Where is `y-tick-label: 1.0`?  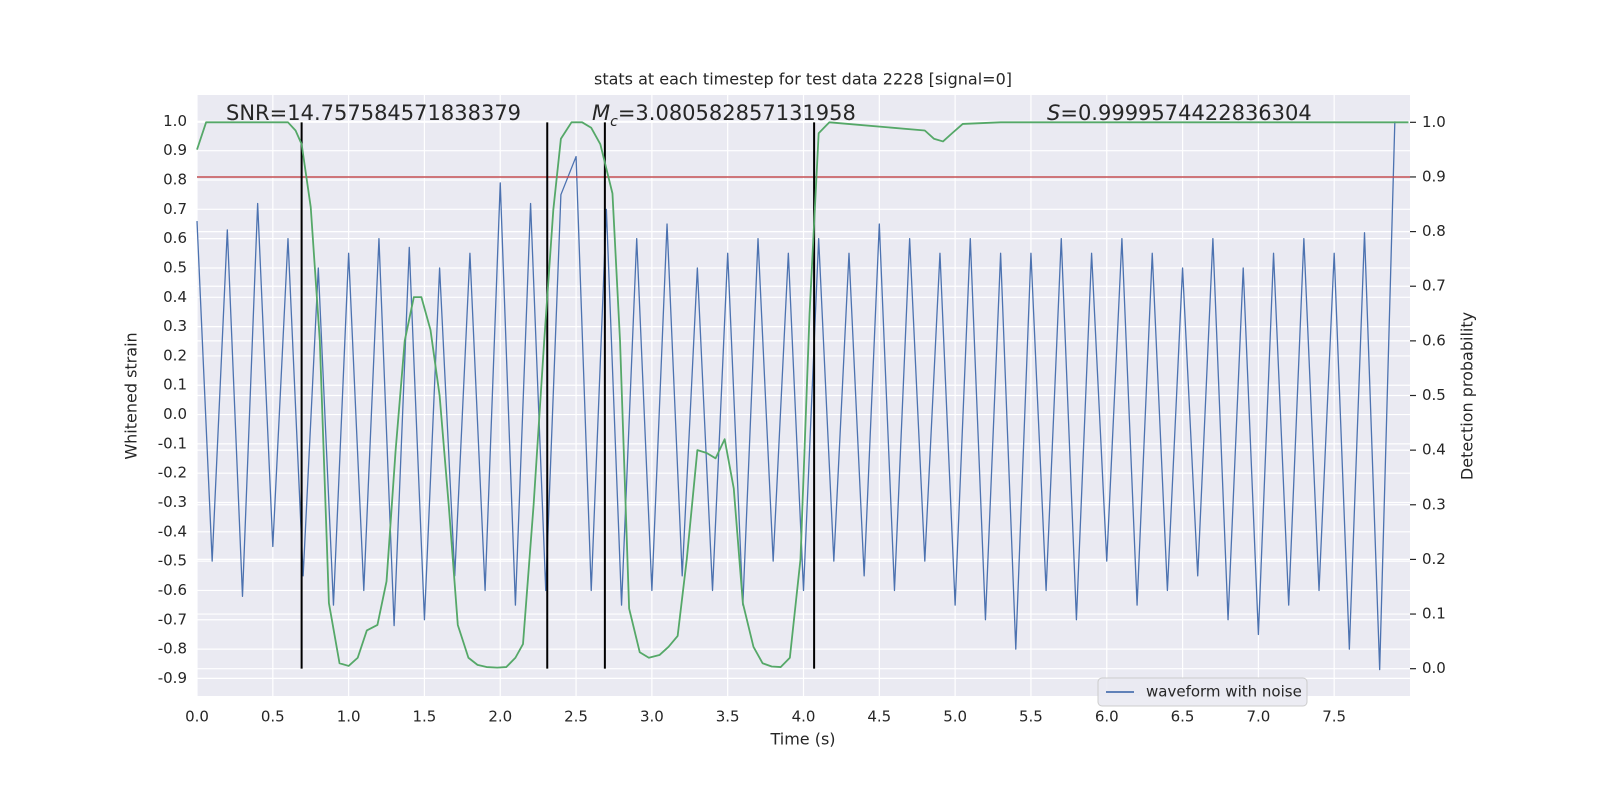
y-tick-label: 1.0 is located at coordinates (175, 121).